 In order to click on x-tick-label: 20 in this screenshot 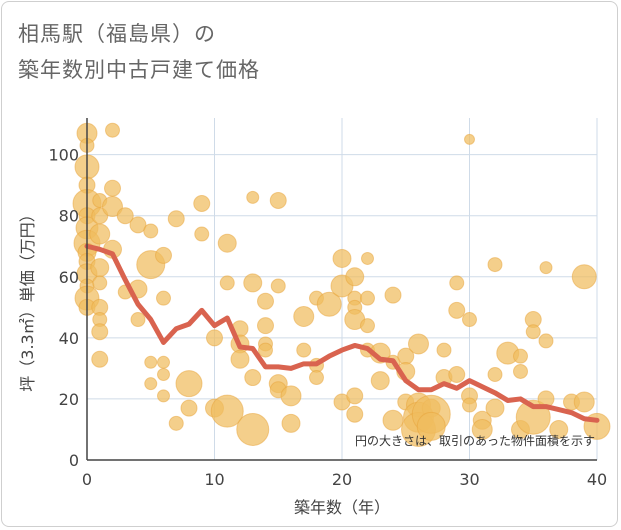, I will do `click(342, 479)`.